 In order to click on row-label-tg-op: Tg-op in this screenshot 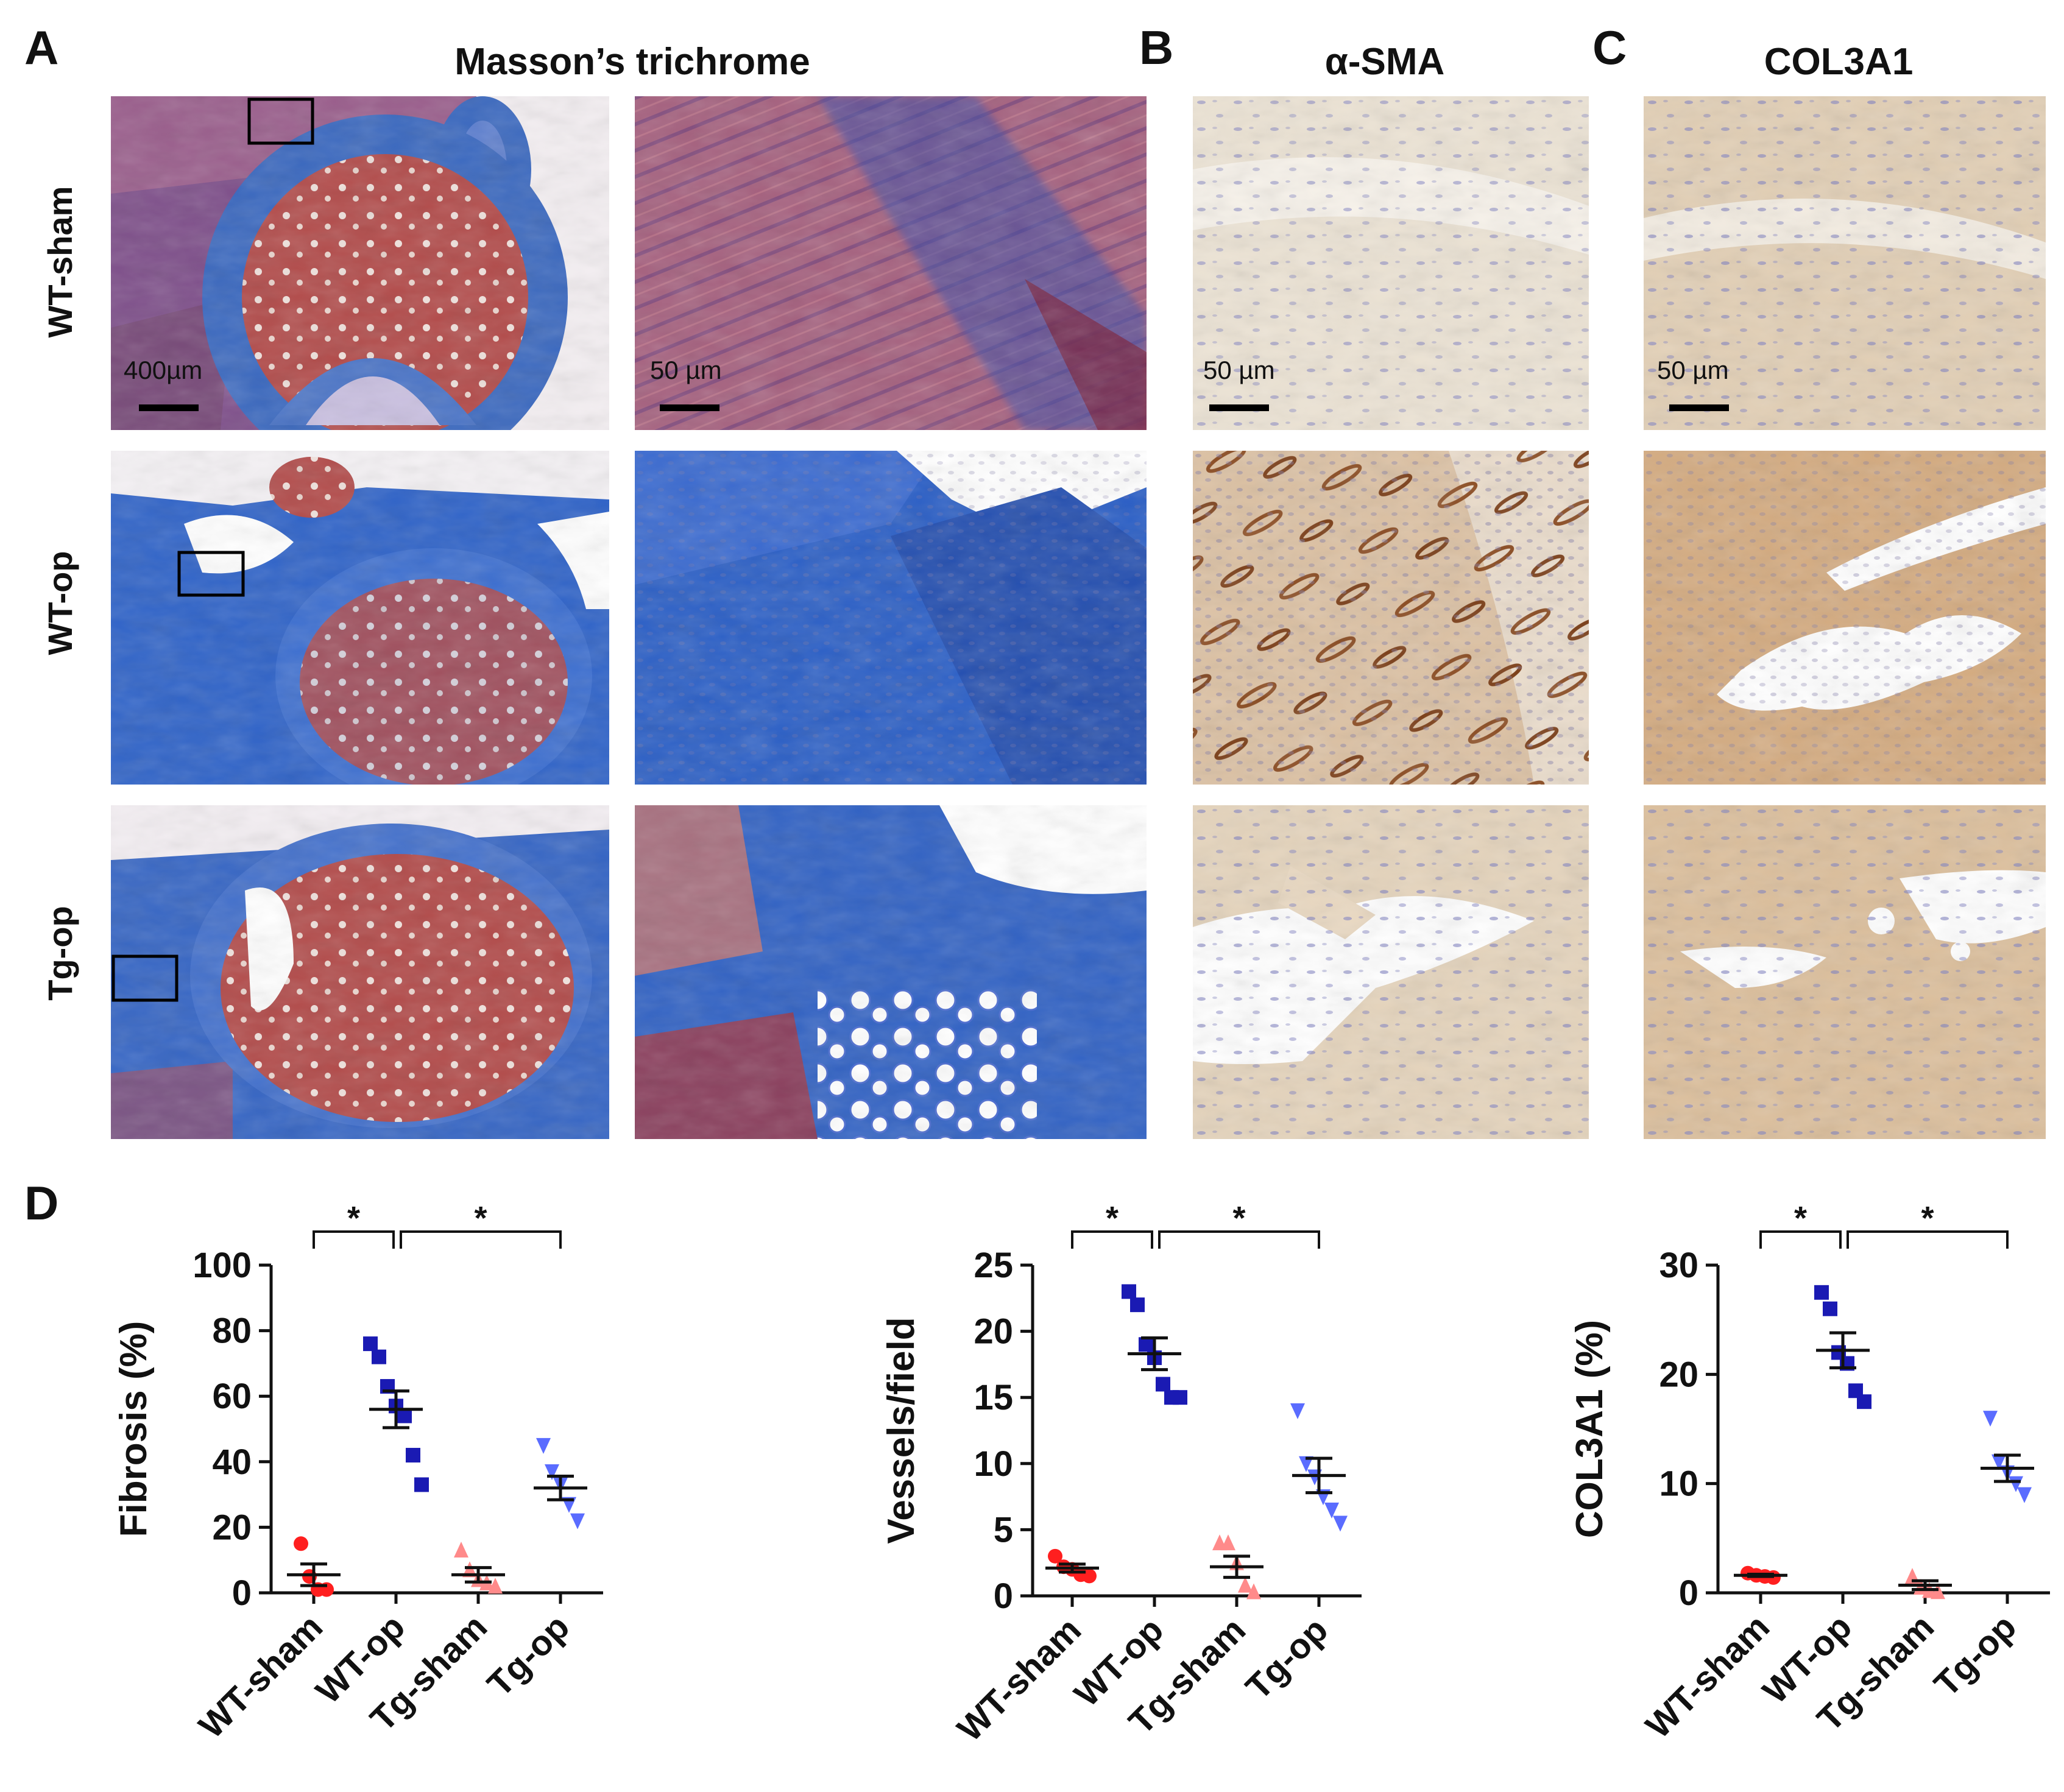, I will do `click(60, 953)`.